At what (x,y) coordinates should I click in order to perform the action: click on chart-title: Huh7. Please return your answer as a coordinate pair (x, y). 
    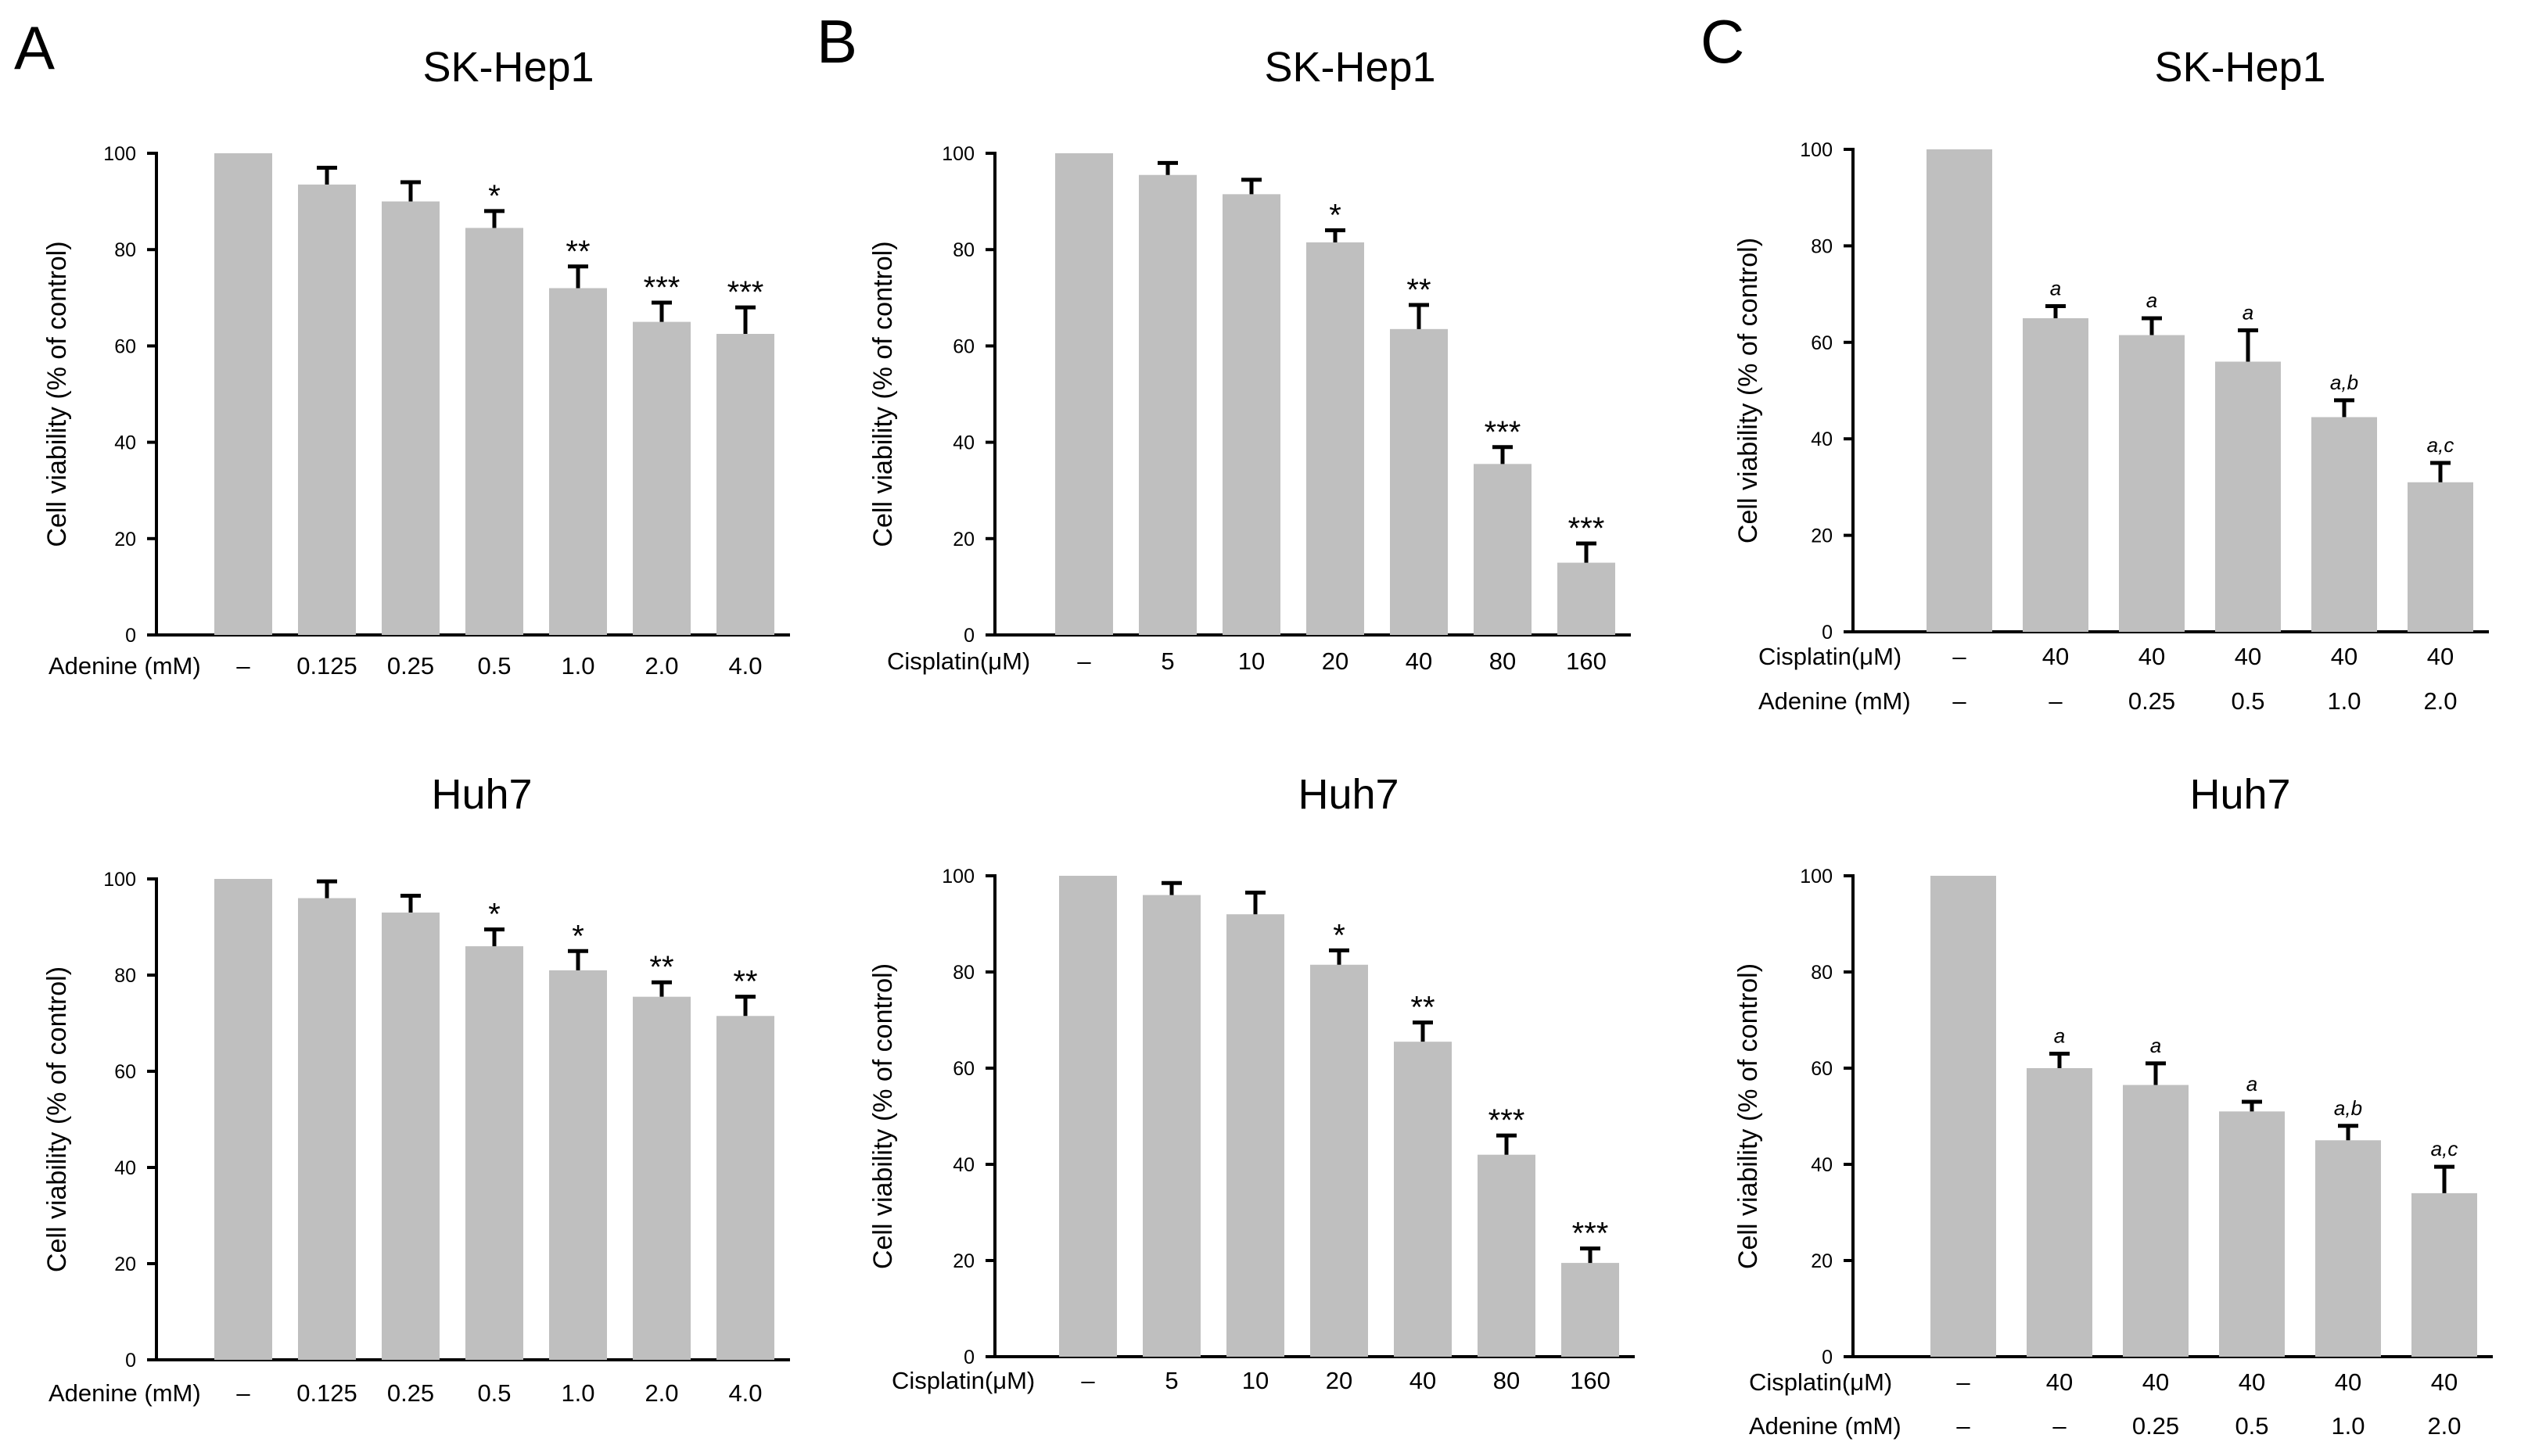
    Looking at the image, I should click on (1349, 794).